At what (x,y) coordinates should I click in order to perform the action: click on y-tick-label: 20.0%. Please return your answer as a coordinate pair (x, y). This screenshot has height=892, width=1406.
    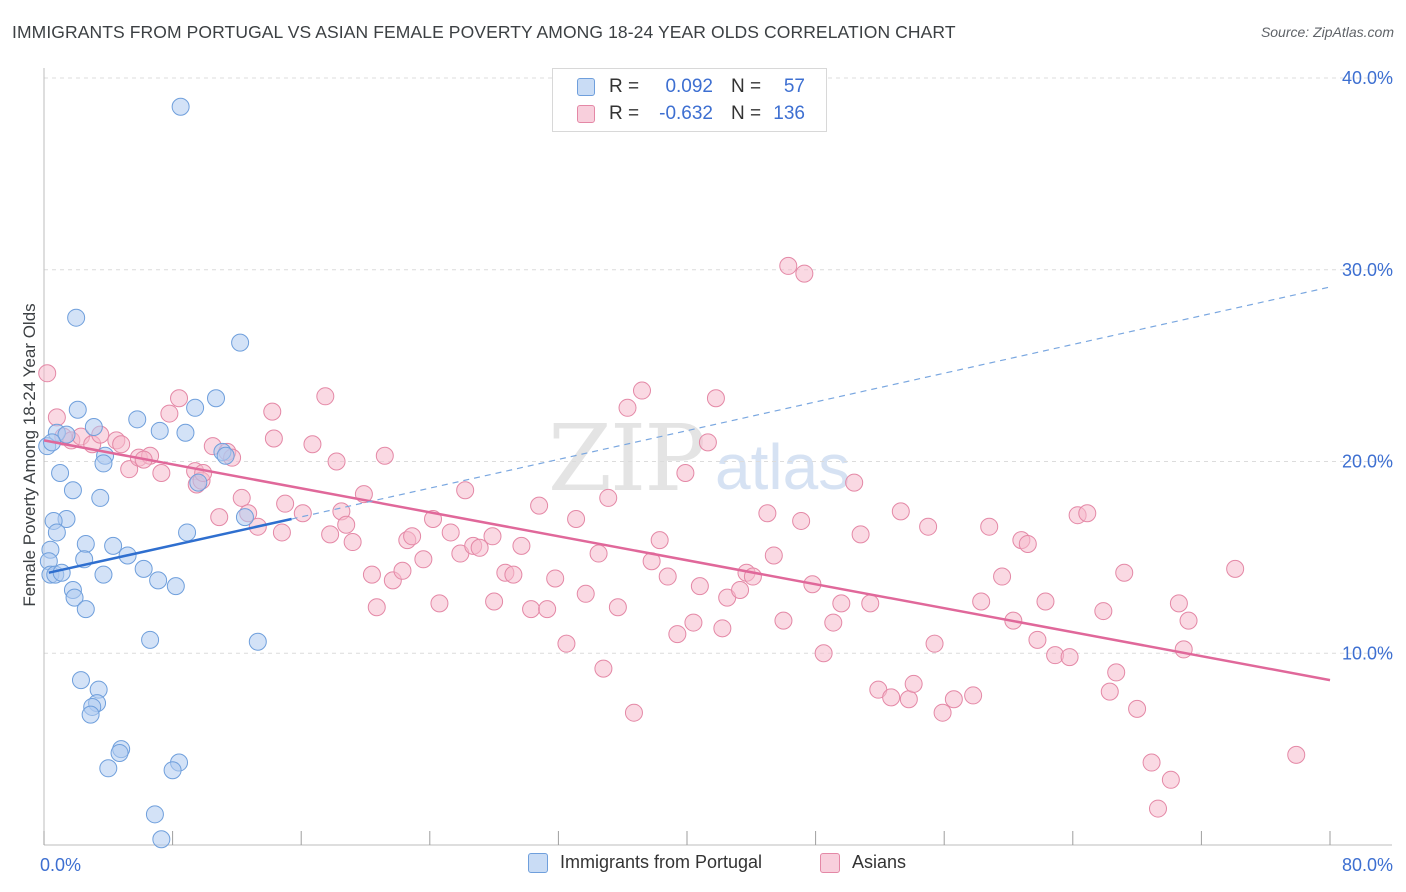
    Looking at the image, I should click on (1367, 462).